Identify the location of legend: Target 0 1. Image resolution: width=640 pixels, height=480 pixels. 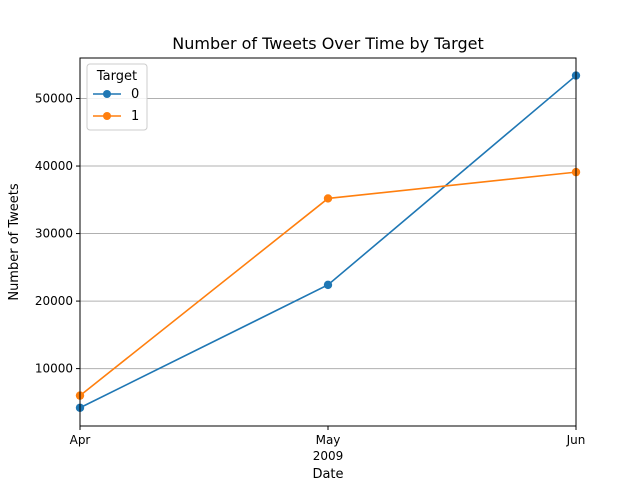
(117, 97).